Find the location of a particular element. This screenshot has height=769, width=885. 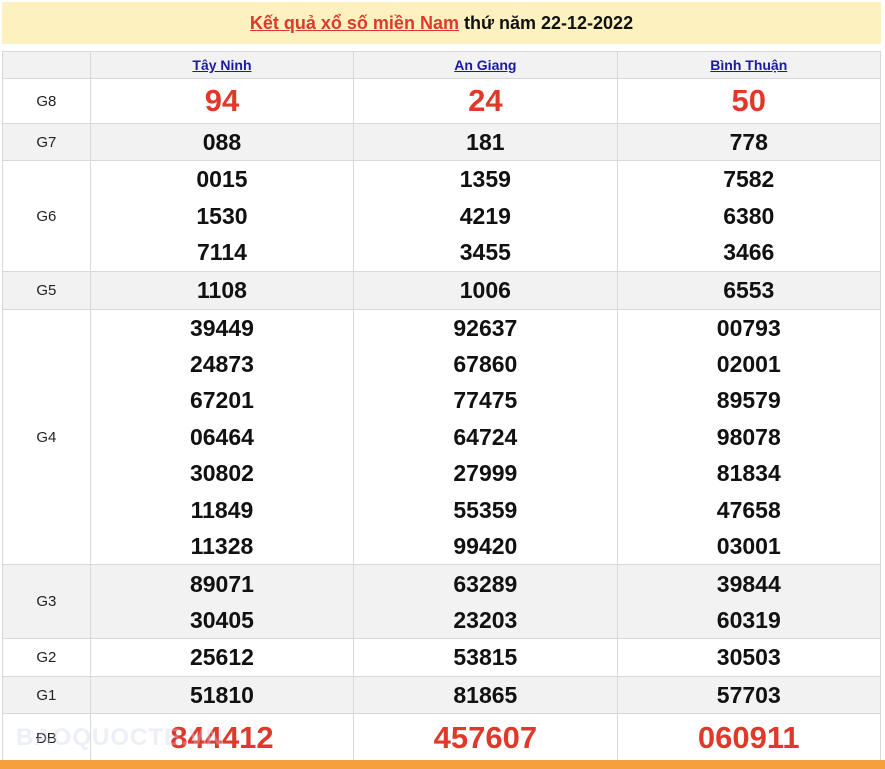

prize-cell: 1108 is located at coordinates (222, 290).